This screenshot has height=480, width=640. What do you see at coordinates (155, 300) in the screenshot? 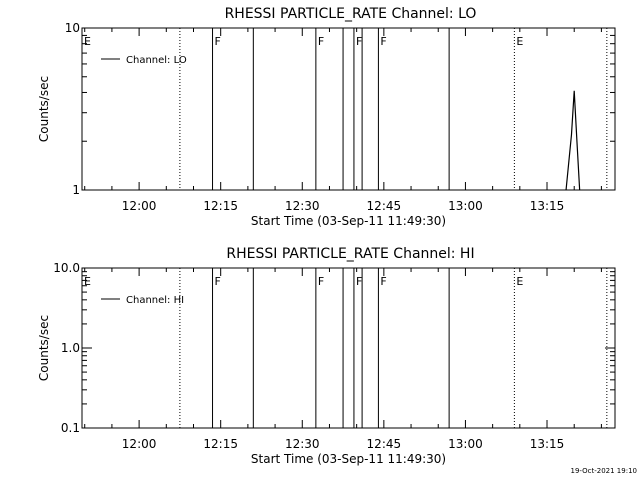
I see `legend-label: Channel: HI` at bounding box center [155, 300].